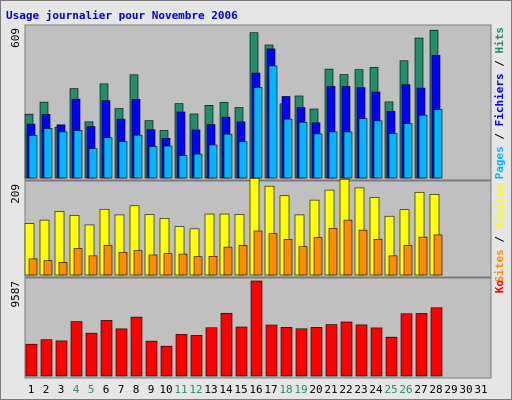  What do you see at coordinates (15, 294) in the screenshot?
I see `y-max-label-kb: 9587` at bounding box center [15, 294].